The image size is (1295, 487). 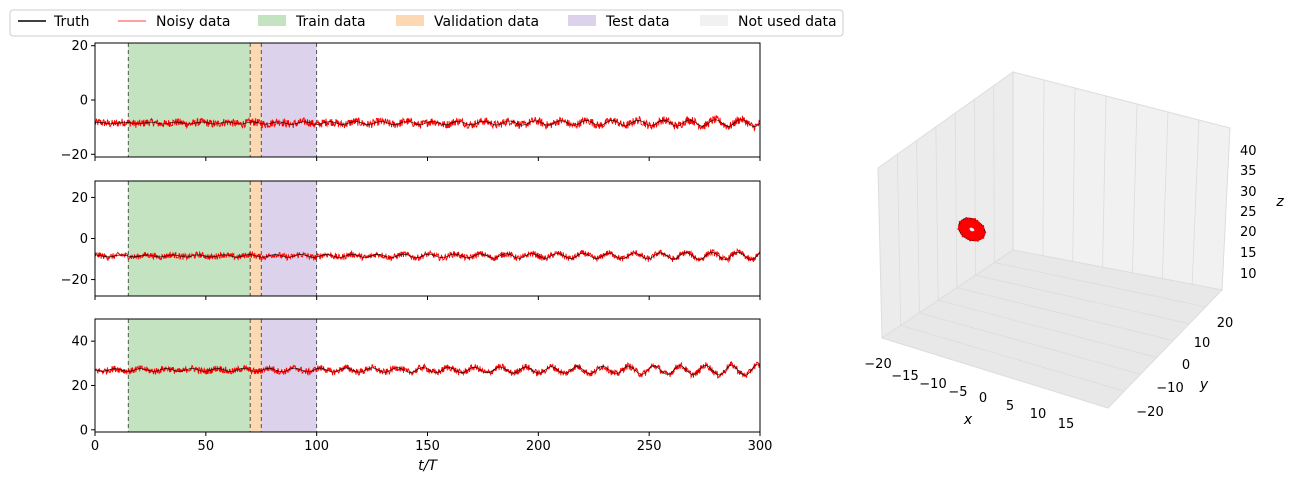 What do you see at coordinates (1248, 212) in the screenshot?
I see `z3d-tick-label: 25` at bounding box center [1248, 212].